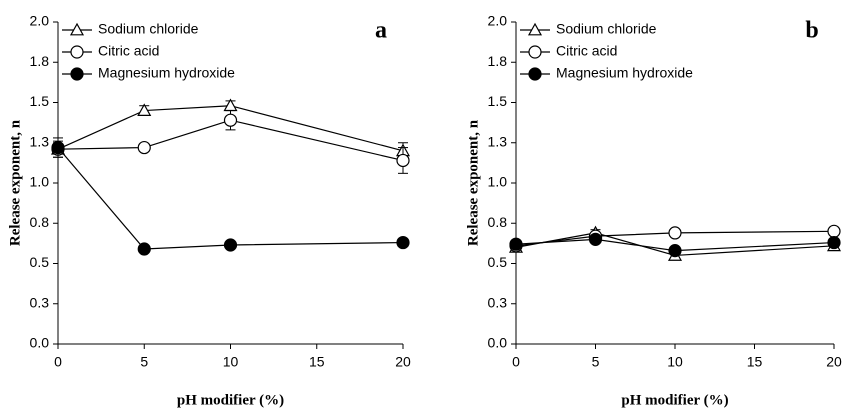 This screenshot has height=412, width=845. What do you see at coordinates (811, 31) in the screenshot?
I see `panel-label: b` at bounding box center [811, 31].